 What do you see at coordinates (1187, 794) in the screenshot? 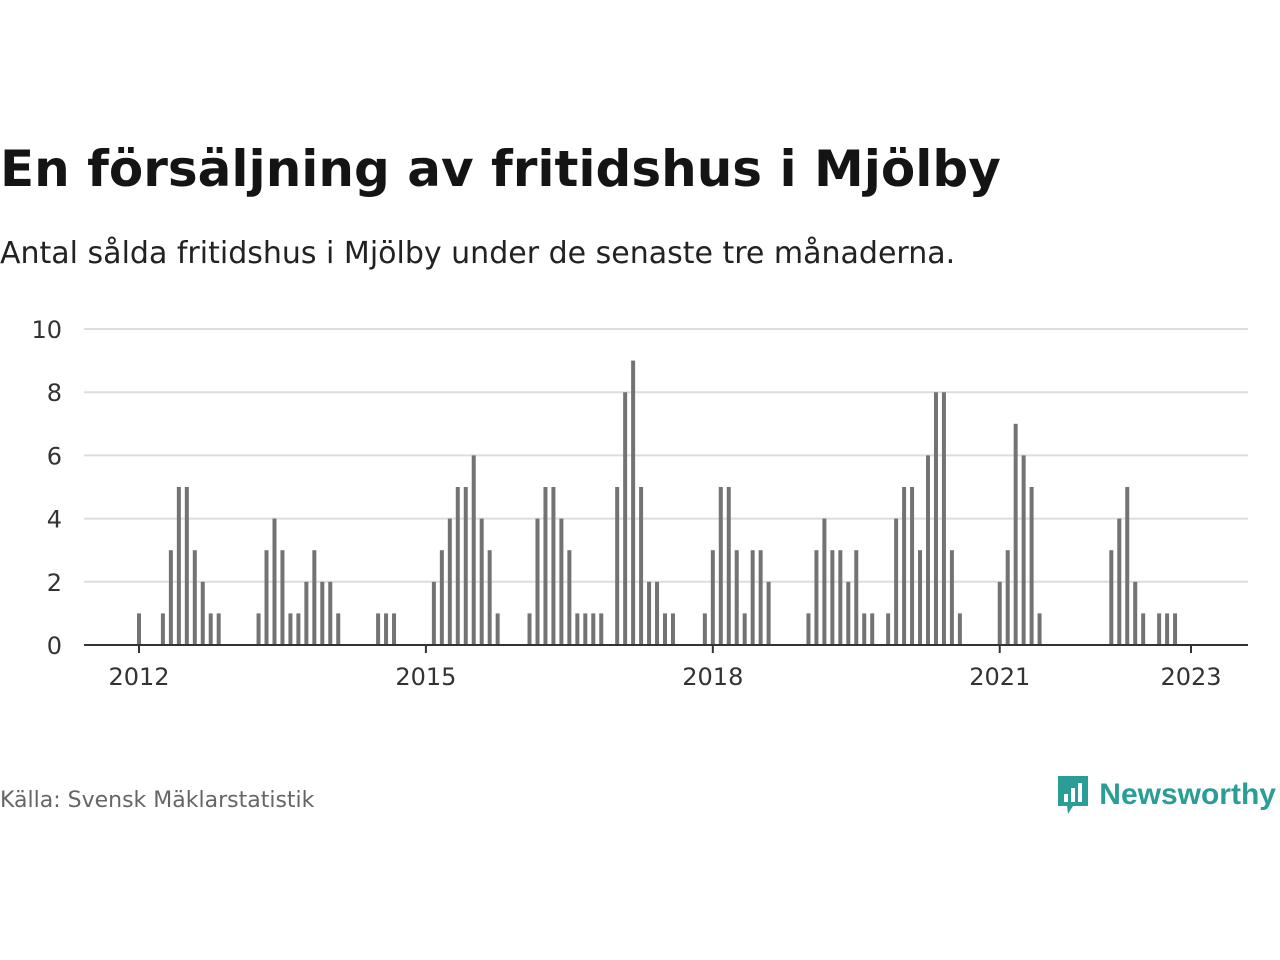
I see `brand-name: Newsworthy` at bounding box center [1187, 794].